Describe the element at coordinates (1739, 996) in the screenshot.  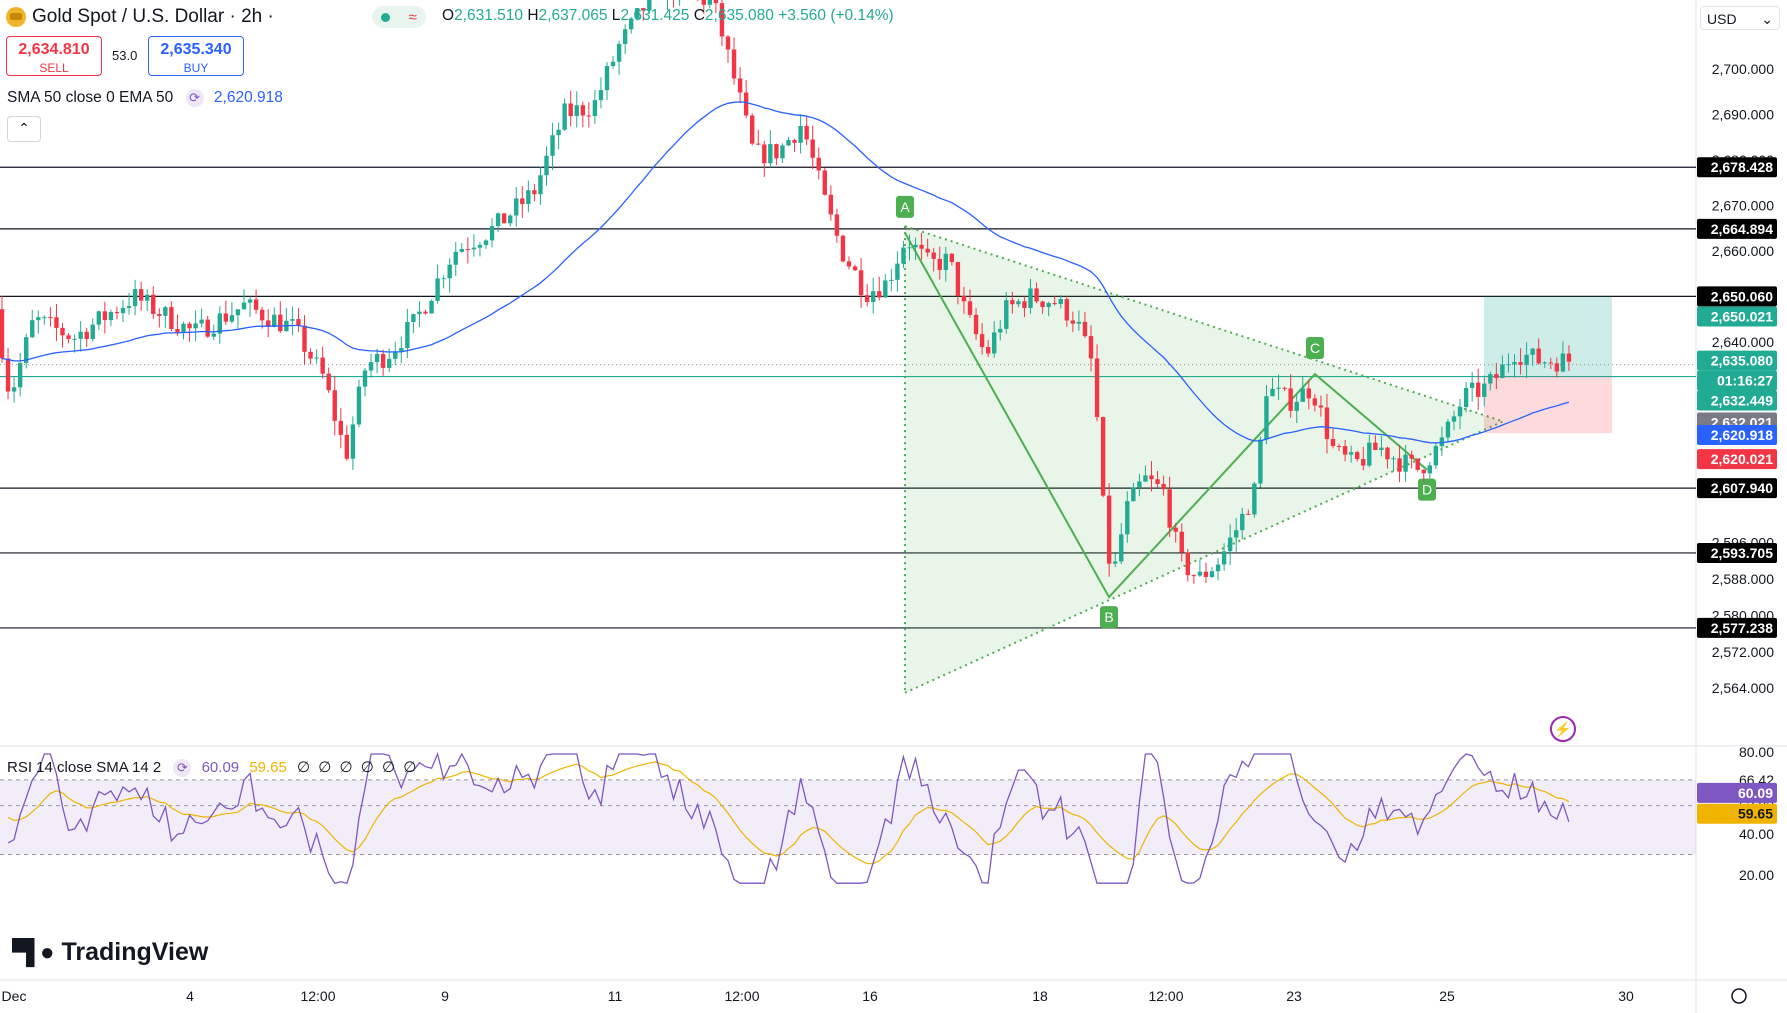
I see `settings-gear-icon` at that location.